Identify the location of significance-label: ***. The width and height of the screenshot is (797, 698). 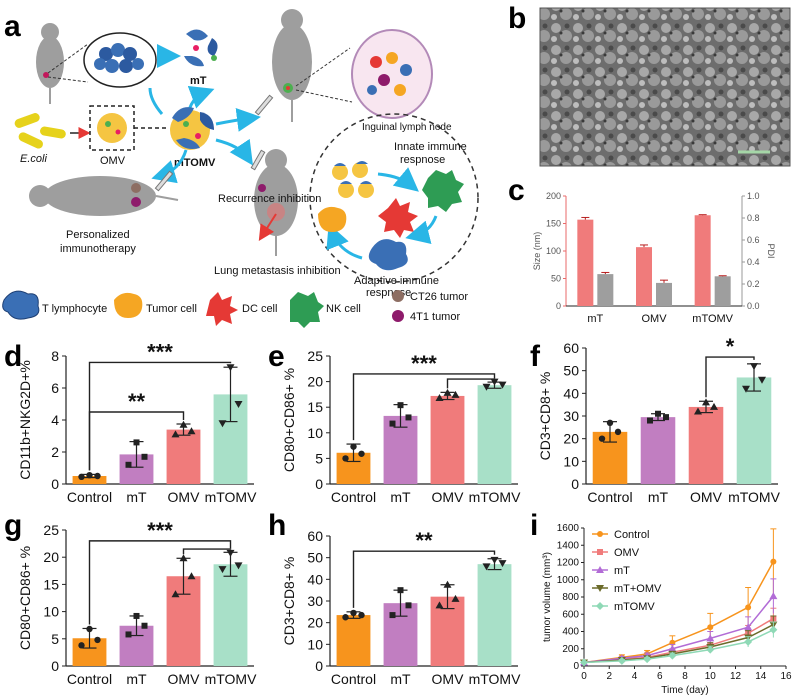
(424, 363).